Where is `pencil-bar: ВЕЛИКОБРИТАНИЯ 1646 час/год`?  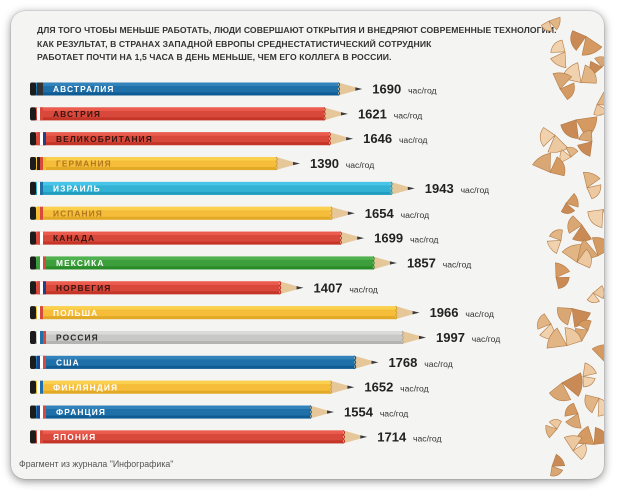
pencil-bar: ВЕЛИКОБРИТАНИЯ 1646 час/год is located at coordinates (228, 138).